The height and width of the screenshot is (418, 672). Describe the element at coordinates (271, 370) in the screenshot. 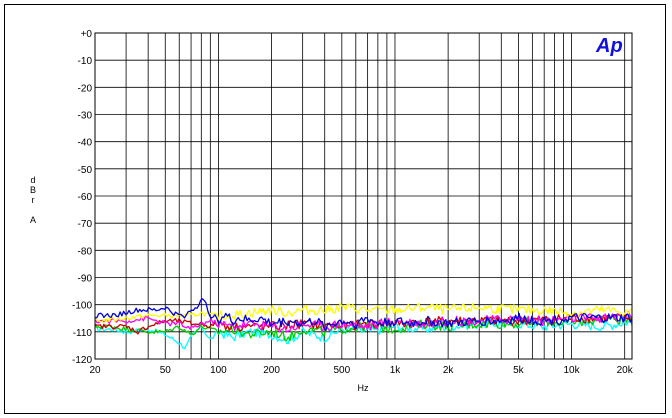

I see `x-tick-label: 200` at that location.